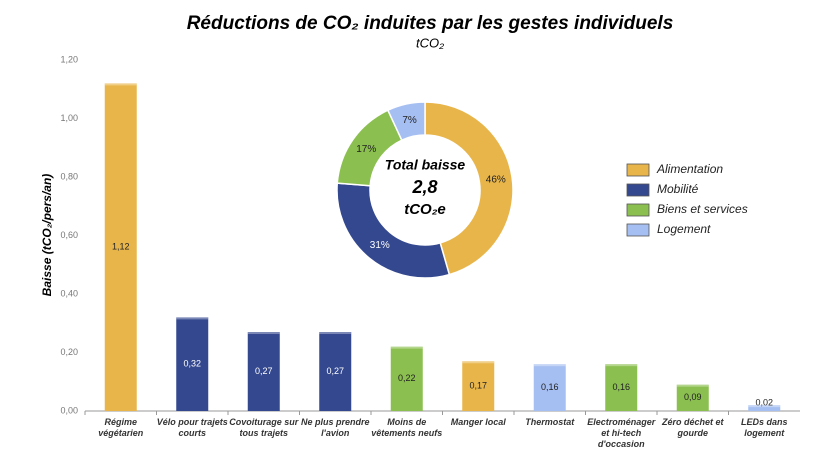 This screenshot has height=469, width=831. Describe the element at coordinates (425, 165) in the screenshot. I see `center-text: Total baisse` at that location.